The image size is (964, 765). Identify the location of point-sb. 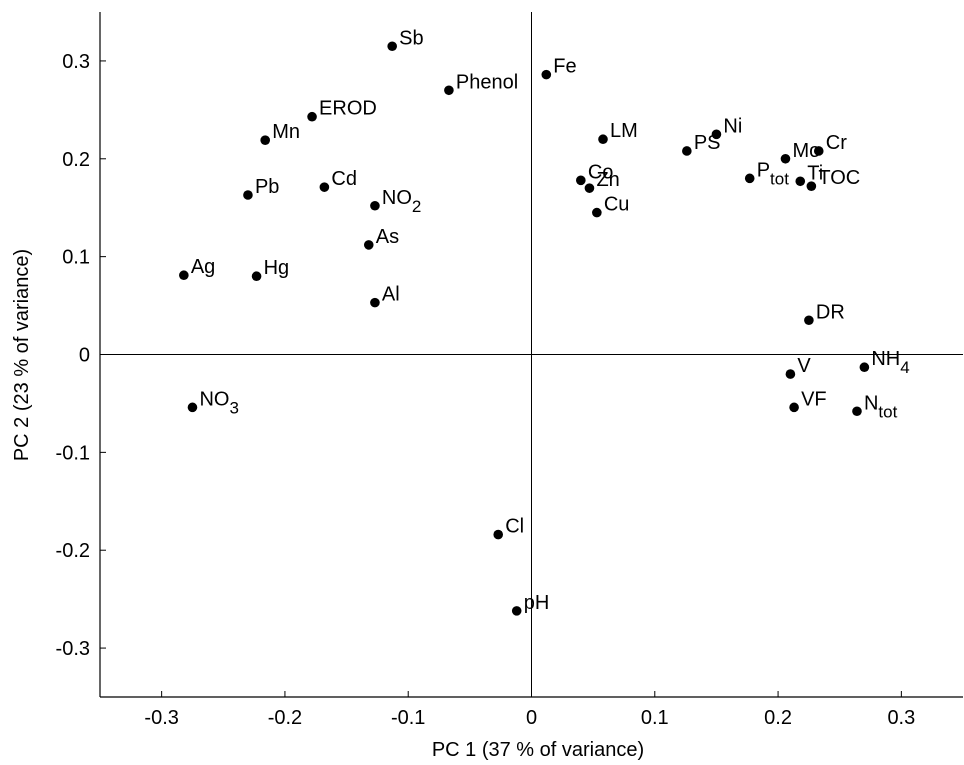
(392, 46).